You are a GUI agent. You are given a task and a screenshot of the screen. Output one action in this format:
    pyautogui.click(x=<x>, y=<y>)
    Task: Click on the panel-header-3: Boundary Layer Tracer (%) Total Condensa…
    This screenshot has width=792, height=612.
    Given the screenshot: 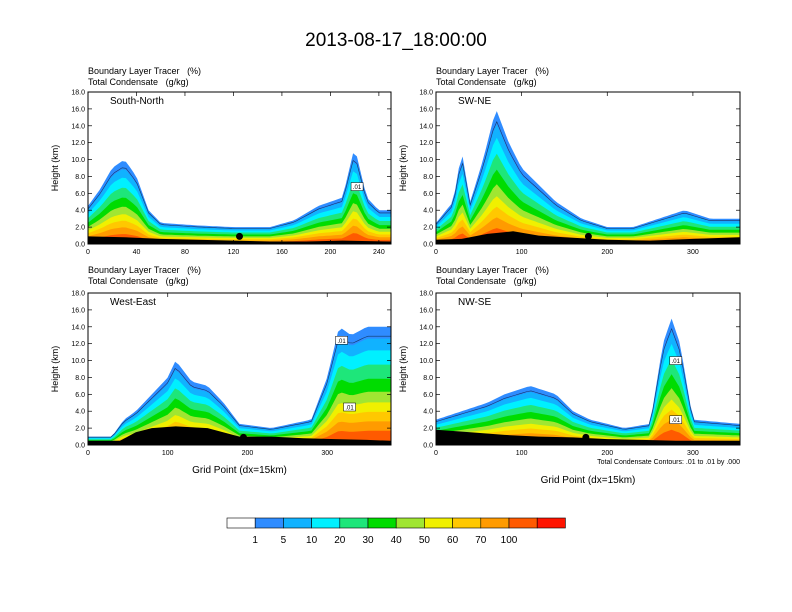 What is the action you would take?
    pyautogui.click(x=144, y=276)
    